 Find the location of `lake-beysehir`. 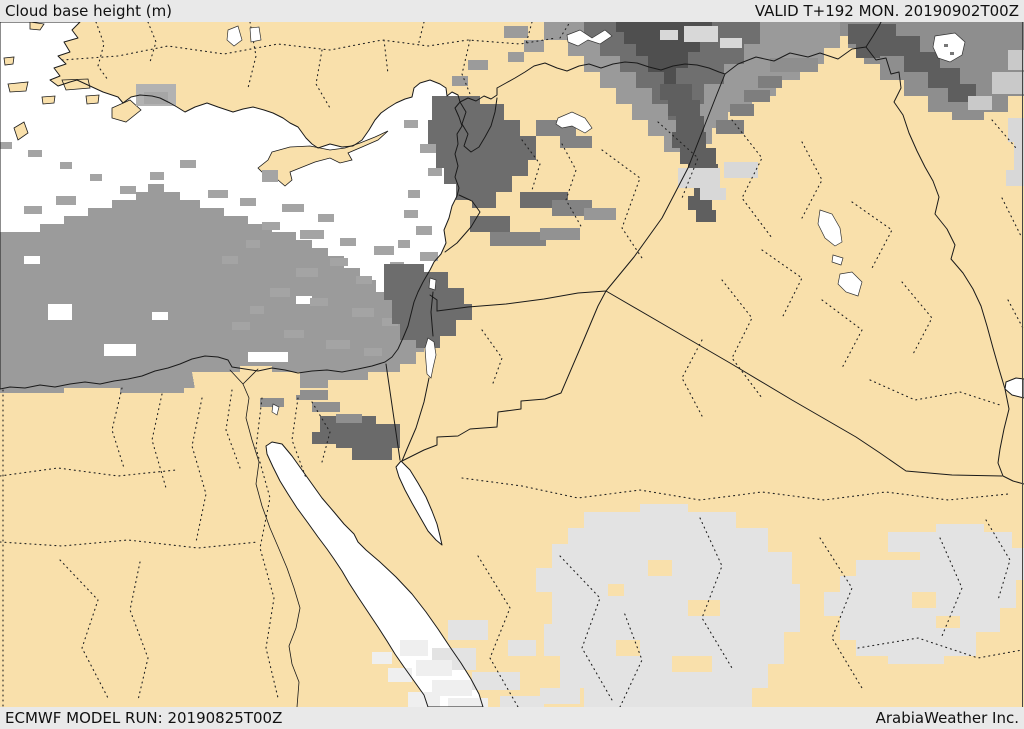

lake-beysehir is located at coordinates (255, 34).